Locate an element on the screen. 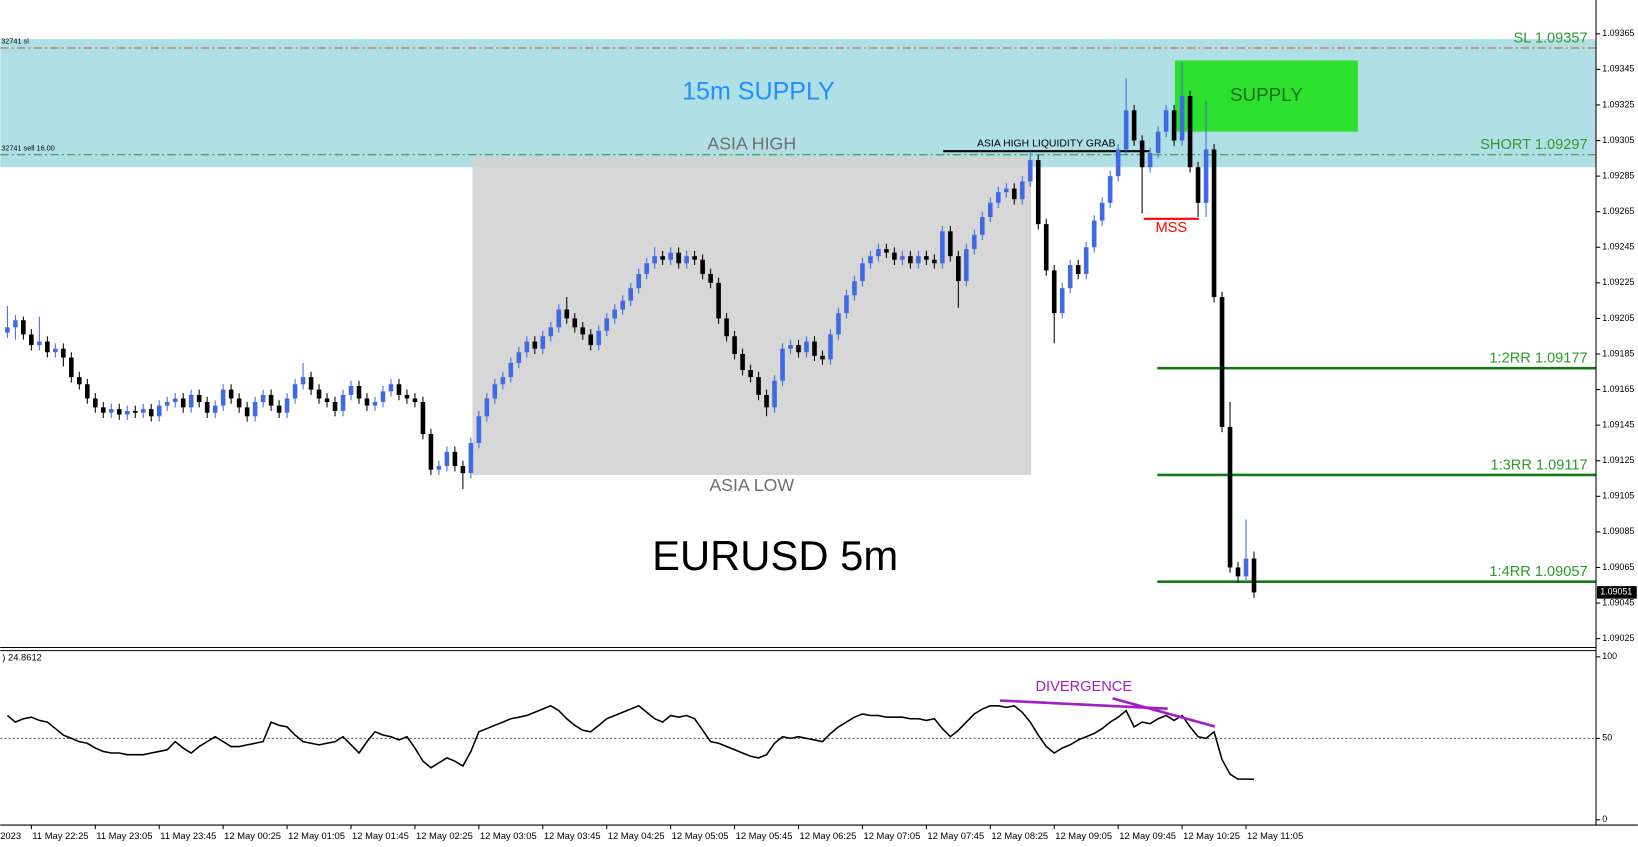 Image resolution: width=1638 pixels, height=847 pixels. marker-label: ASIA HIGH LIQUIDITY GRAB is located at coordinates (1046, 144).